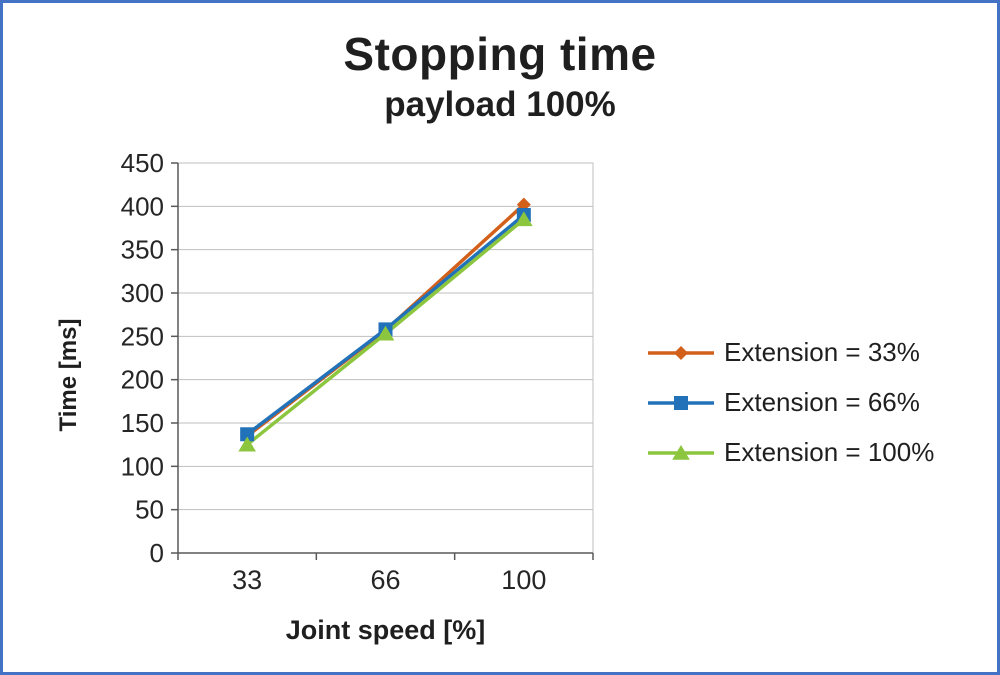 The height and width of the screenshot is (675, 1000). I want to click on legend-label: Extension = 100%, so click(829, 452).